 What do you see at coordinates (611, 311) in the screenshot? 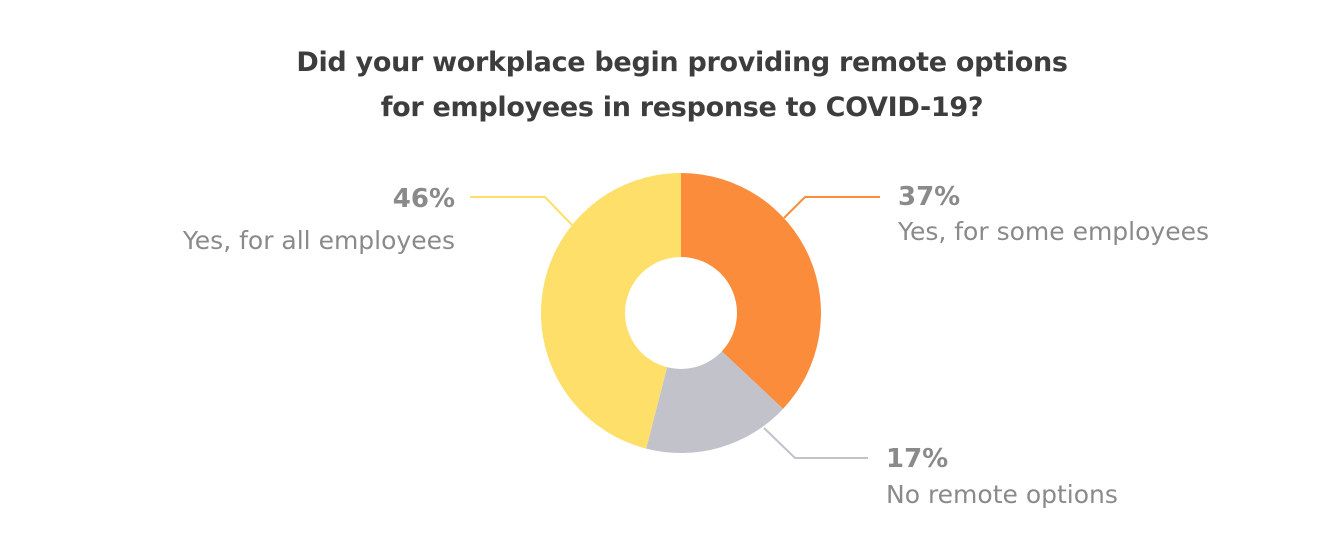
I see `slice-all-employees` at bounding box center [611, 311].